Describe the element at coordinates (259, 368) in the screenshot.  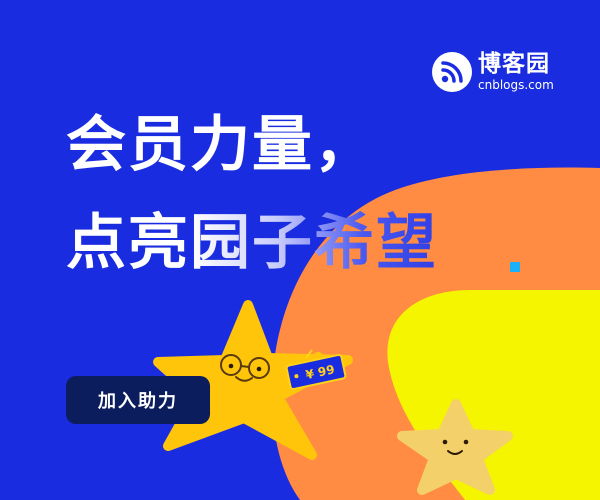
I see `glasses-right-lens` at that location.